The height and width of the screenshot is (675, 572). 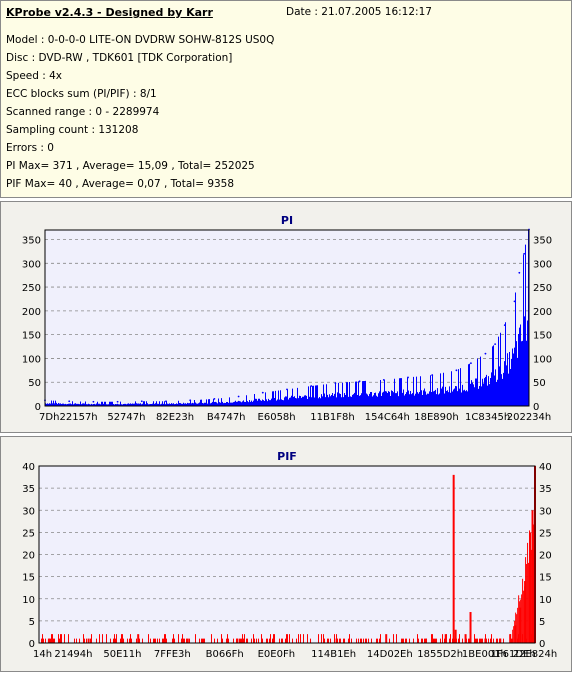 I want to click on pi-ytick-left: 150, so click(x=31, y=336).